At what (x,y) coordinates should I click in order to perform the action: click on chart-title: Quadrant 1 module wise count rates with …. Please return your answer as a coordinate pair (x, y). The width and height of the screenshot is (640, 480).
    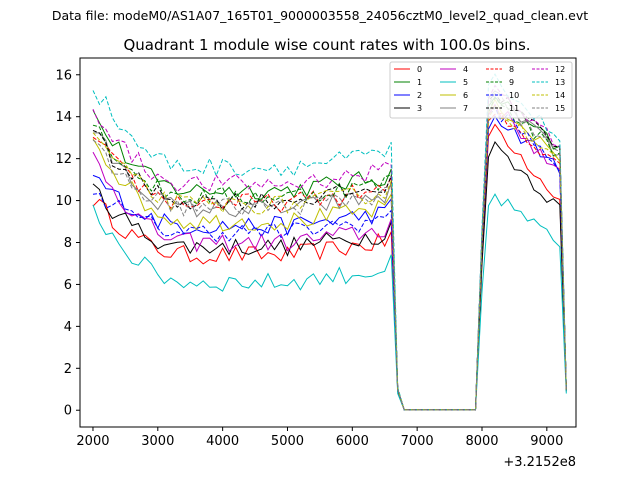
    Looking at the image, I should click on (326, 45).